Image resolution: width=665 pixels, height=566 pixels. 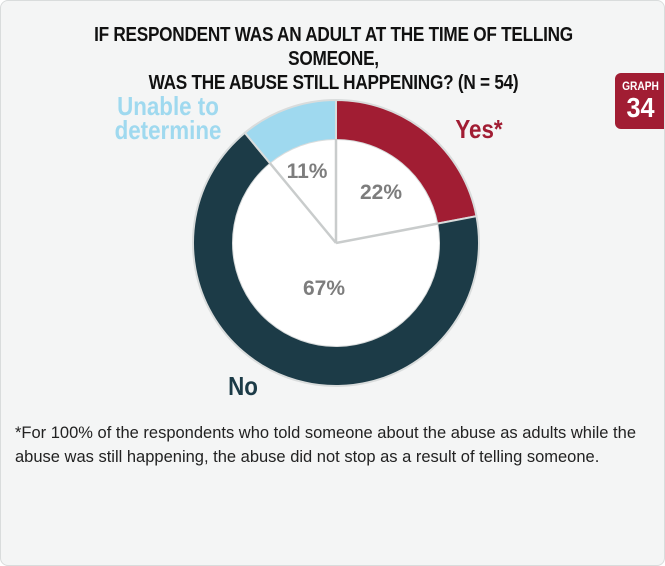 What do you see at coordinates (324, 288) in the screenshot?
I see `slice-percent-no: 67%` at bounding box center [324, 288].